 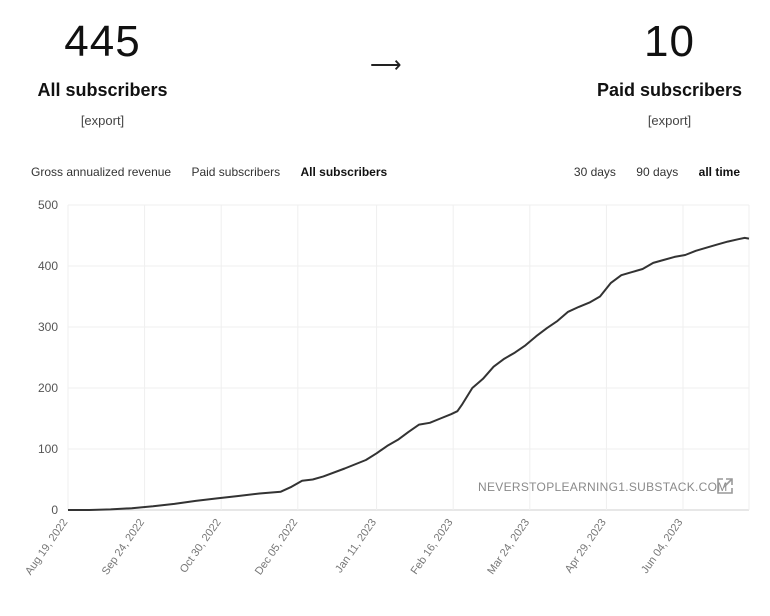 I want to click on watermark-text: NEVERSTOPLEARNING1.SUBSTACK.COM, so click(x=603, y=487).